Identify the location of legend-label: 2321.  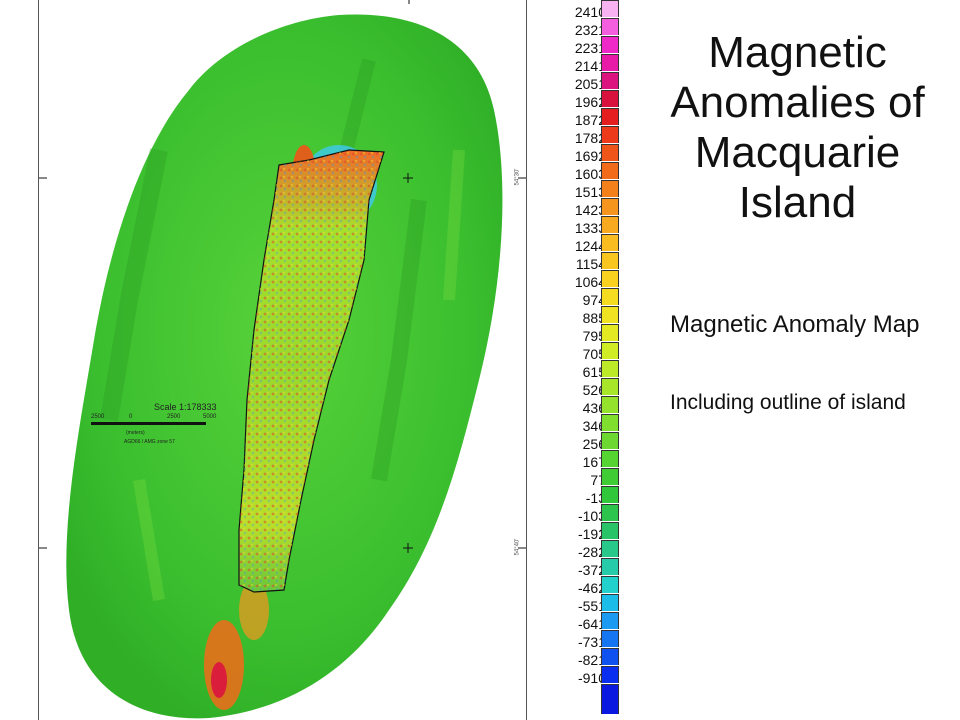
(590, 30).